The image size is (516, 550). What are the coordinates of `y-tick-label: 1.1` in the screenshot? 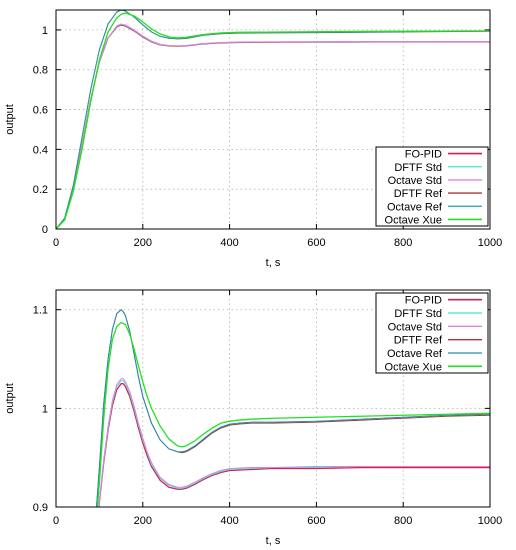 It's located at (40, 311).